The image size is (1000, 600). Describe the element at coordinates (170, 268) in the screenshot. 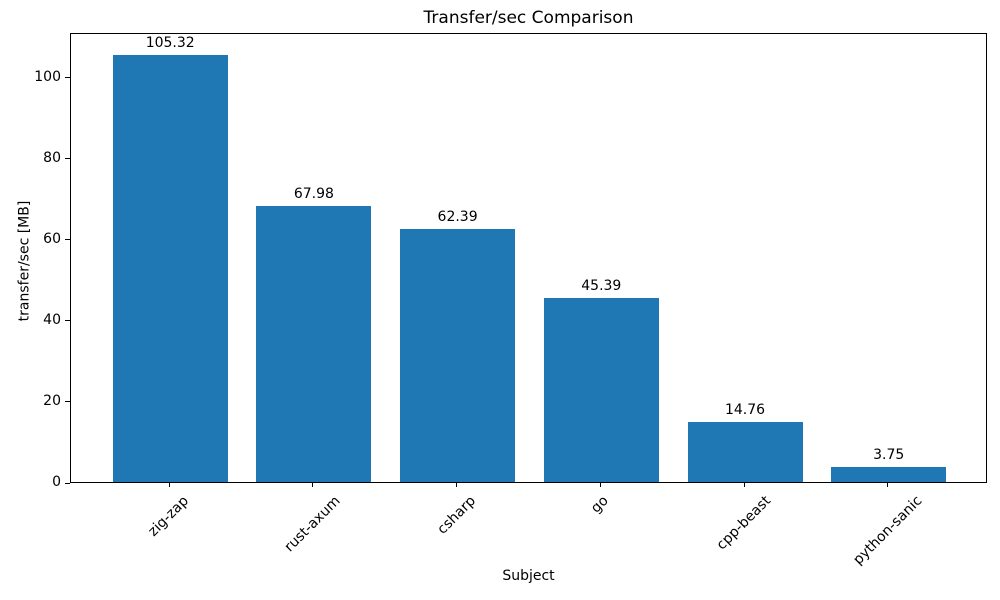

I see `bar-zig-zap` at that location.